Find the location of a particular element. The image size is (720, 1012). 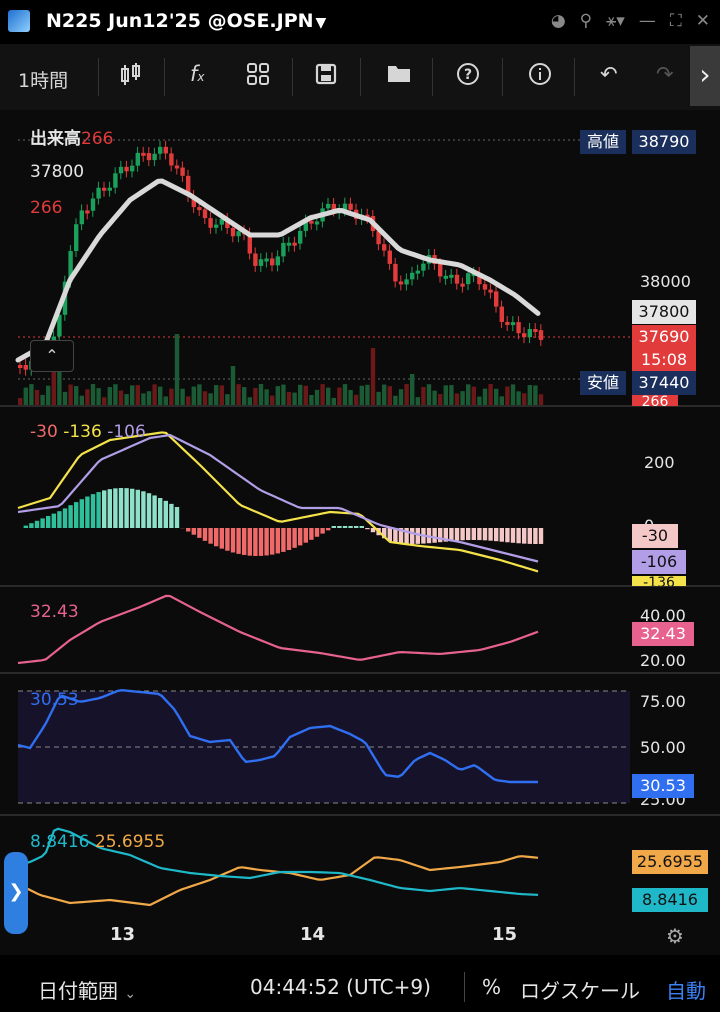

percent-button: % is located at coordinates (492, 987).